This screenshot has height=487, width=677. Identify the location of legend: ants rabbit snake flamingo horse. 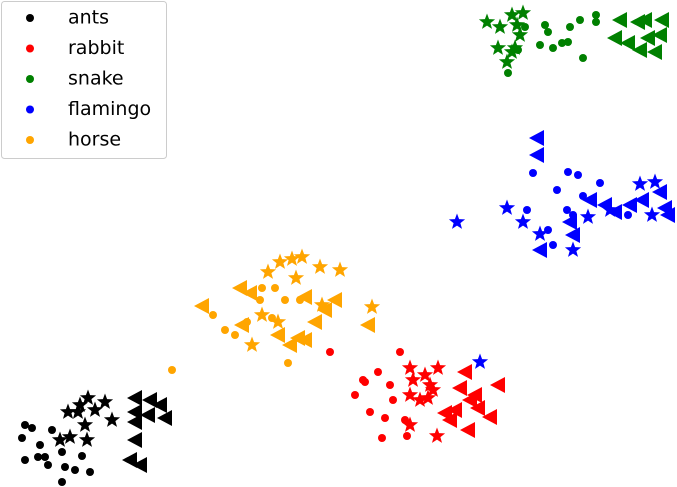
(84, 80).